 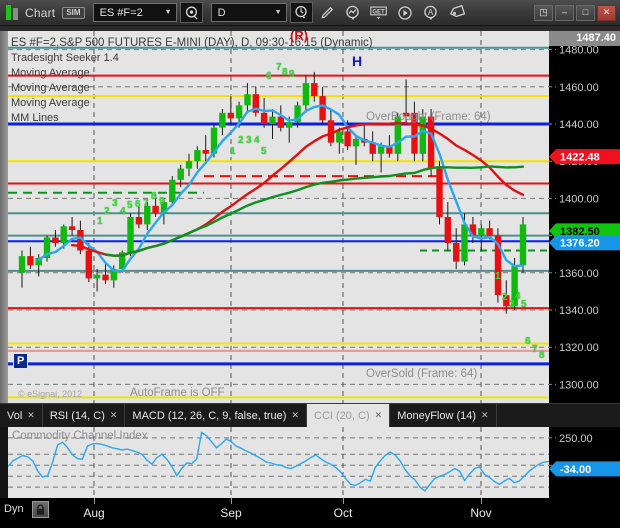 I want to click on minimize-button: –, so click(x=564, y=12).